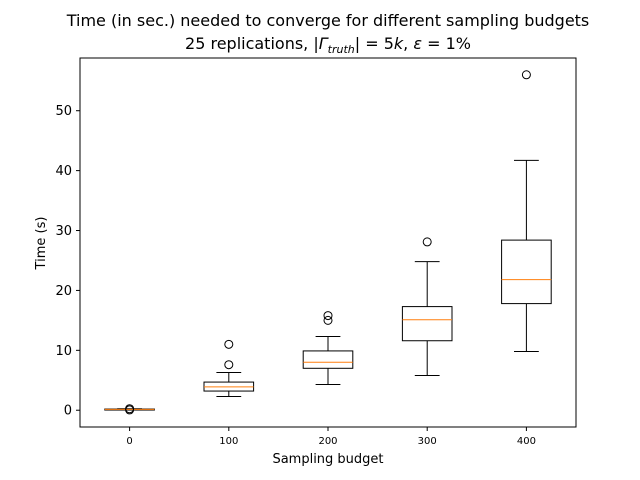 The height and width of the screenshot is (480, 640). Describe the element at coordinates (63, 291) in the screenshot. I see `y-tick-label: 20` at that location.